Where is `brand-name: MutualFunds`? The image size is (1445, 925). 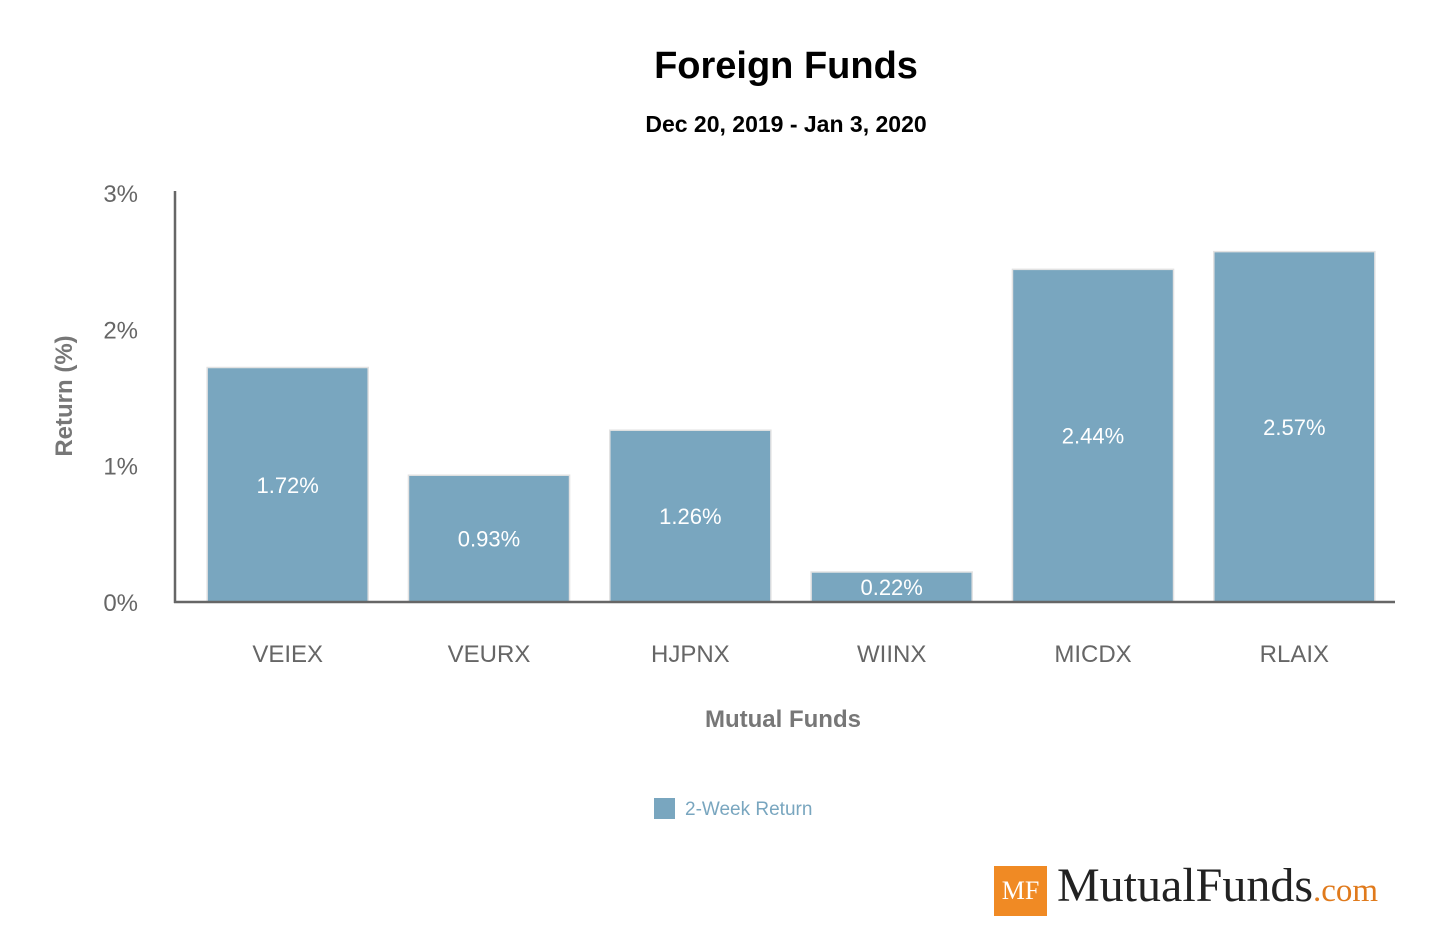
brand-name: MutualFunds is located at coordinates (1185, 885).